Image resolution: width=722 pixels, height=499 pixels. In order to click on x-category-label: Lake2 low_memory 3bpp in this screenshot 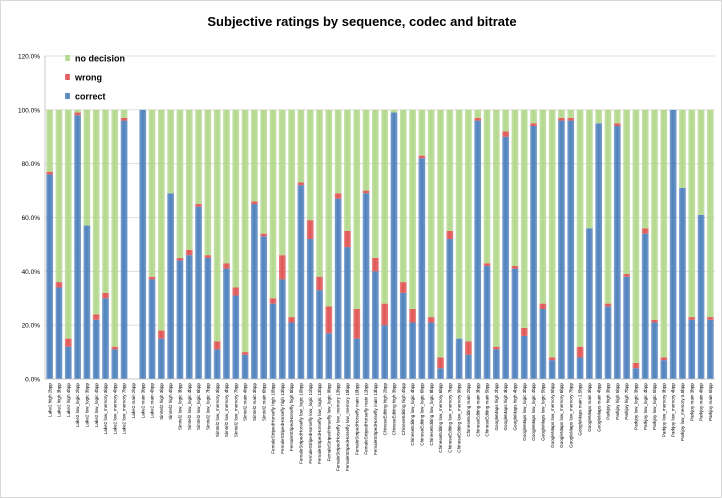, I will do `click(105, 409)`.